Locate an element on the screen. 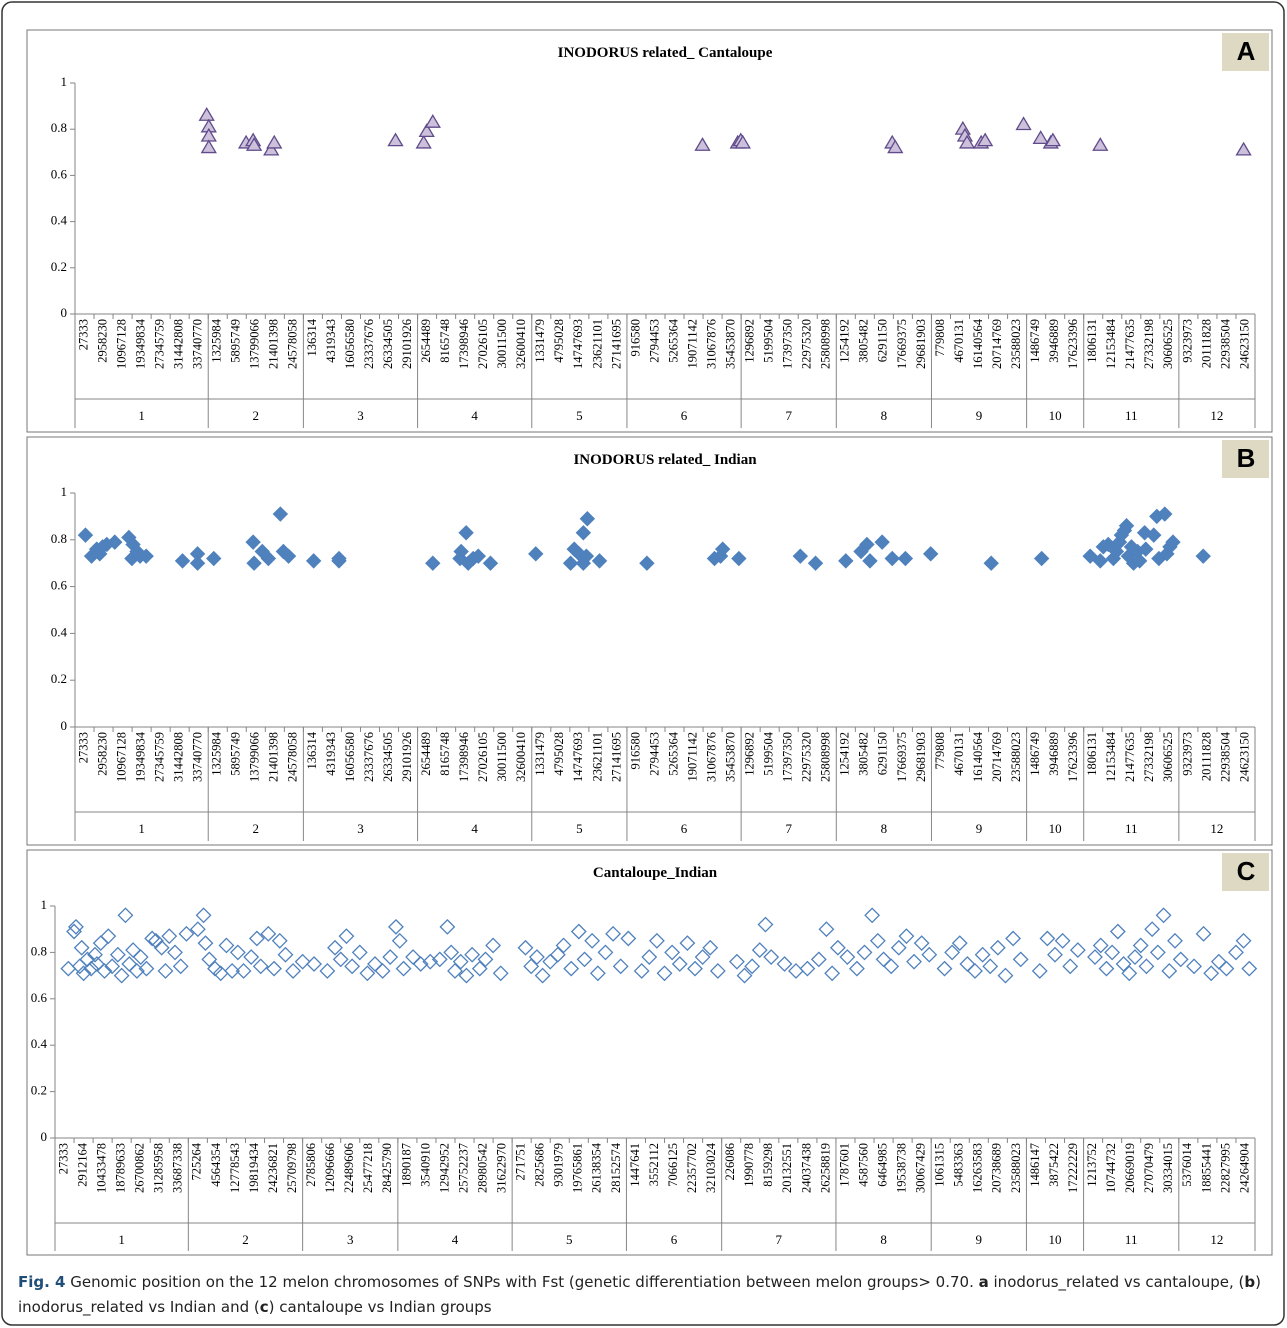  caption-part: ) inodorus_related vs Indian and ( is located at coordinates (639, 1294).